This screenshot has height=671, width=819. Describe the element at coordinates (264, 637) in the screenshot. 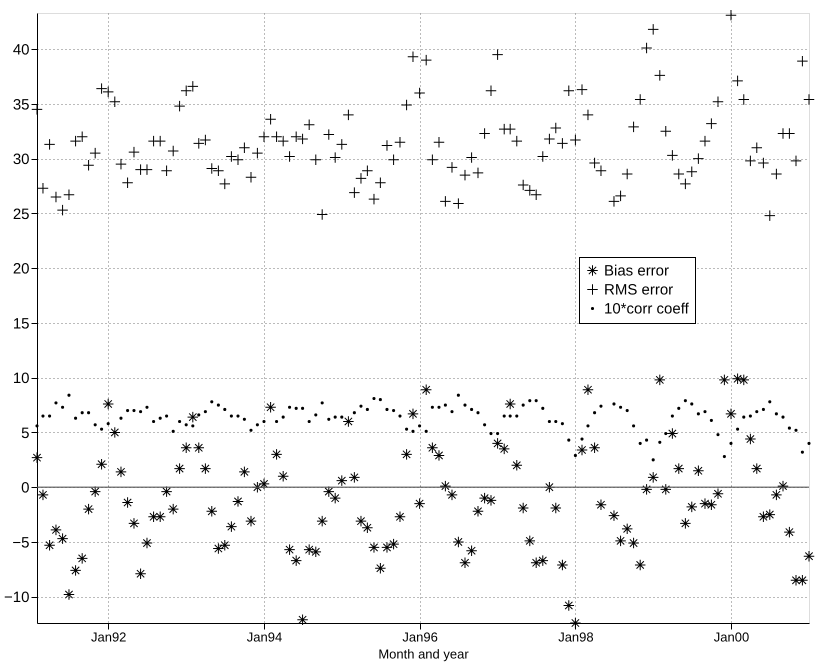

I see `x-tick-label: Jan94` at that location.